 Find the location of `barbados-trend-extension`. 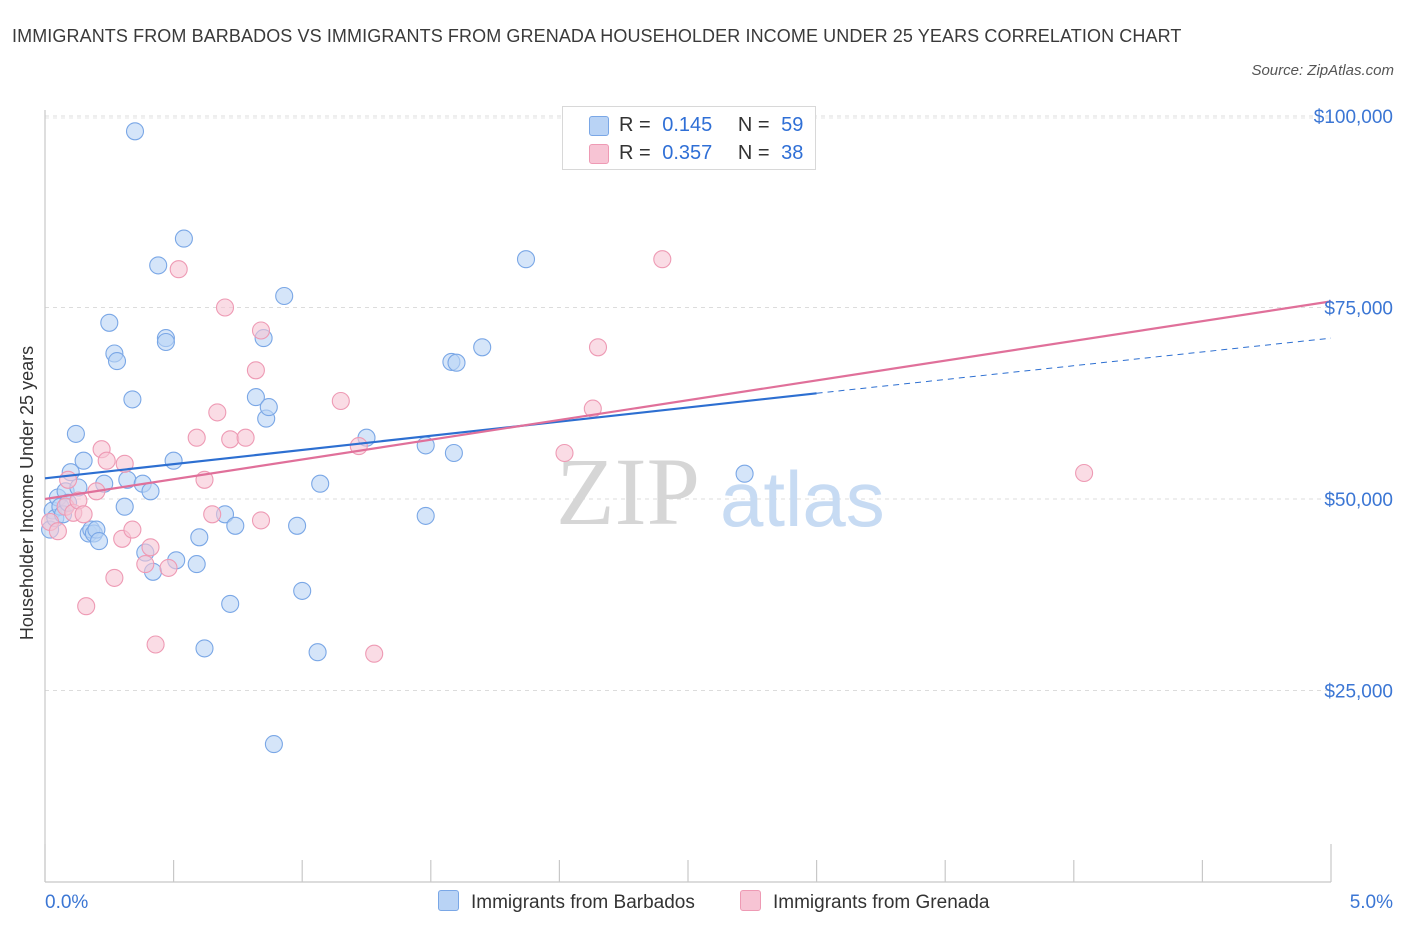

barbados-trend-extension is located at coordinates (1074, 365).